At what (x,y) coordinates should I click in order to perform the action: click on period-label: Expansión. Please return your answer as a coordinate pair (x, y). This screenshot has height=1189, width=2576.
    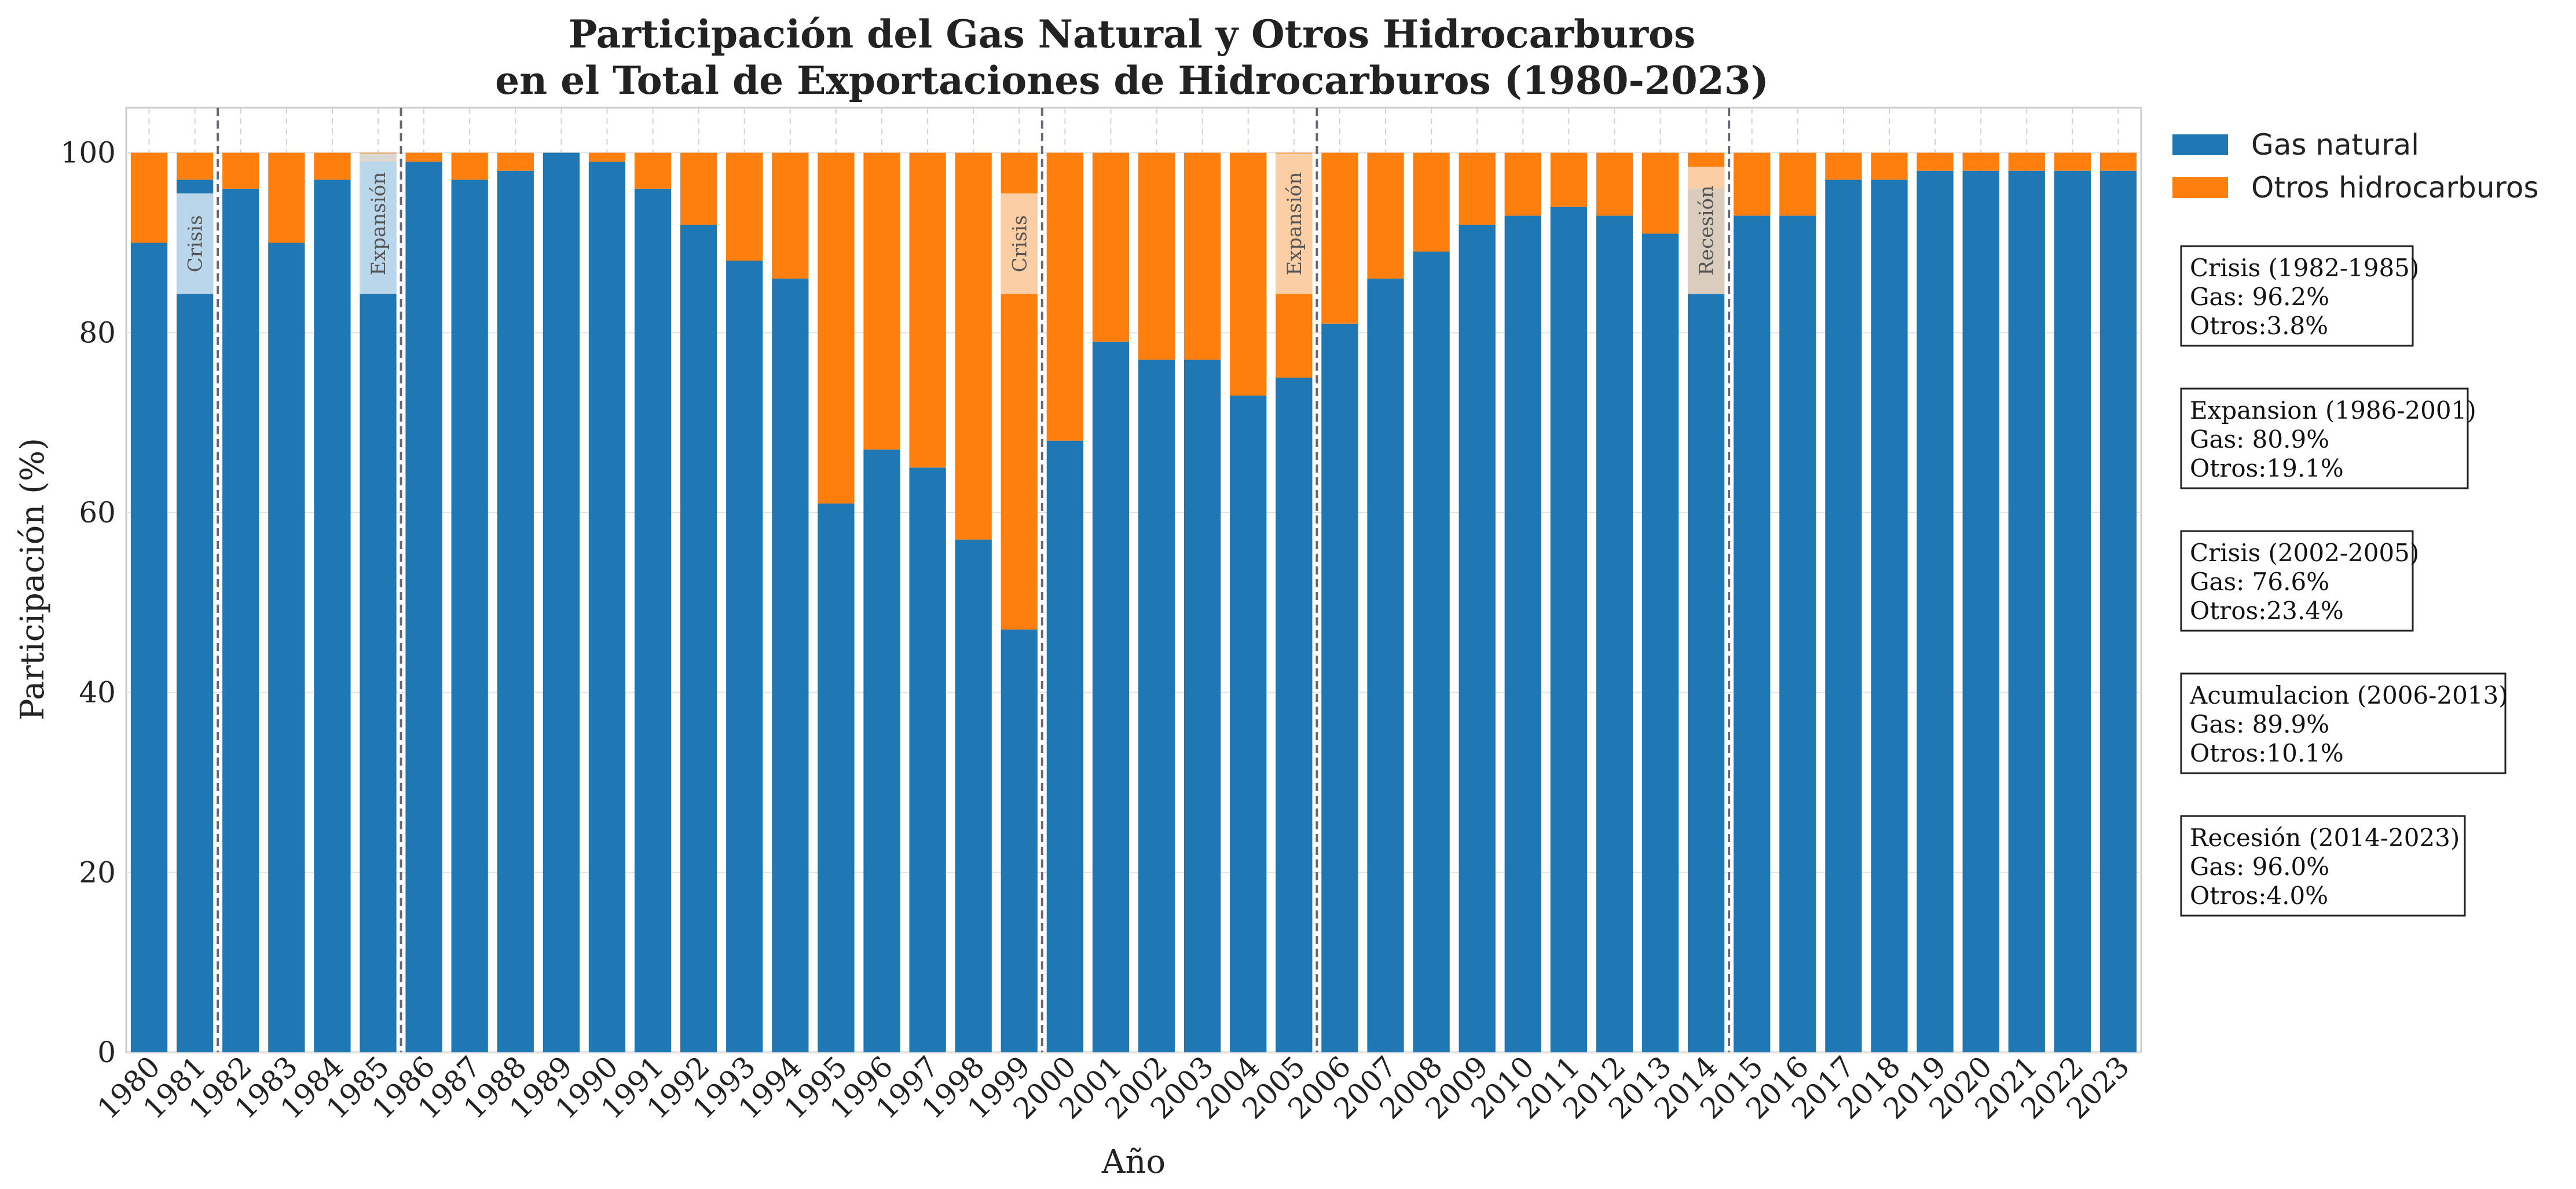
    Looking at the image, I should click on (378, 224).